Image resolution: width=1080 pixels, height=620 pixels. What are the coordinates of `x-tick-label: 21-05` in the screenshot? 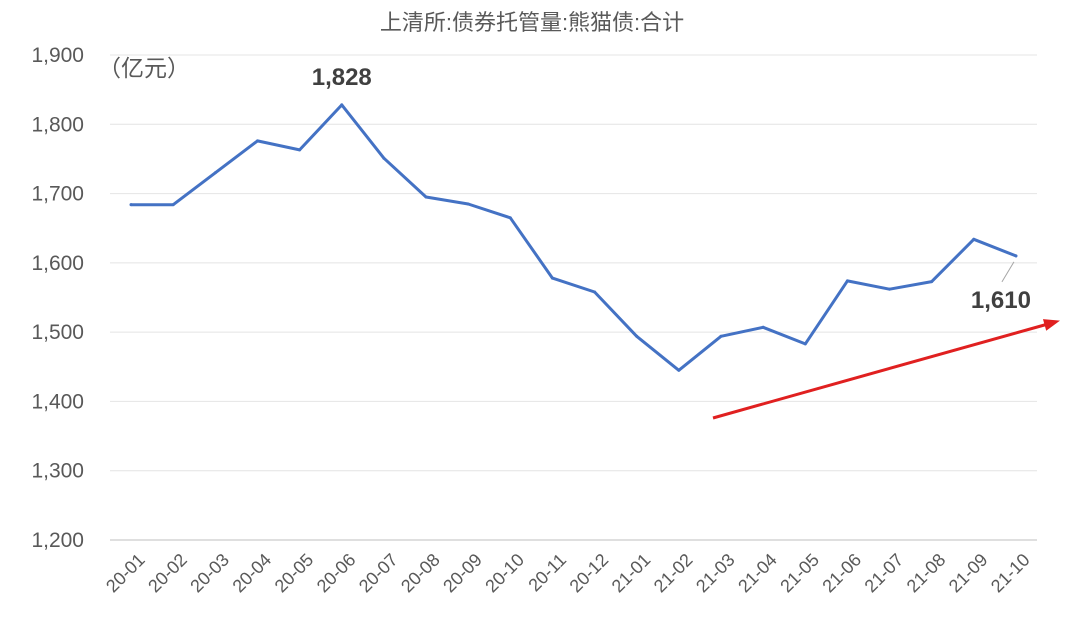 It's located at (799, 573).